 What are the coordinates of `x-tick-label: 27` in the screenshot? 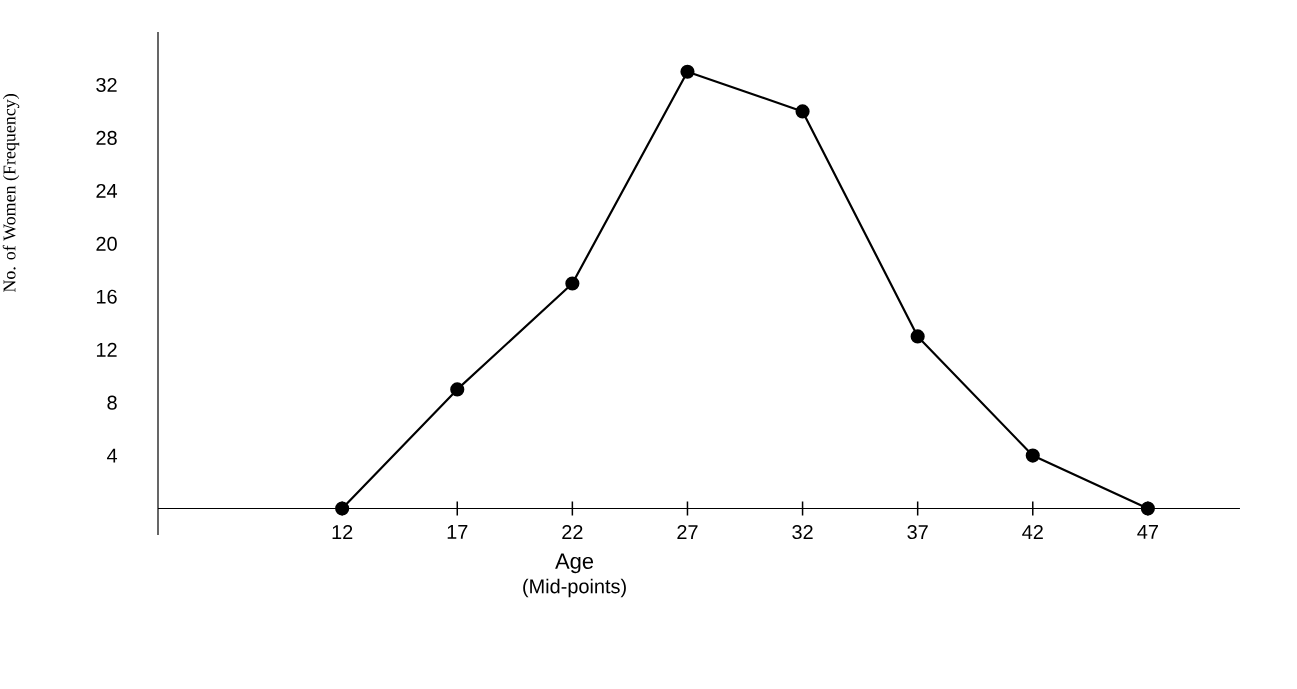 It's located at (687, 532).